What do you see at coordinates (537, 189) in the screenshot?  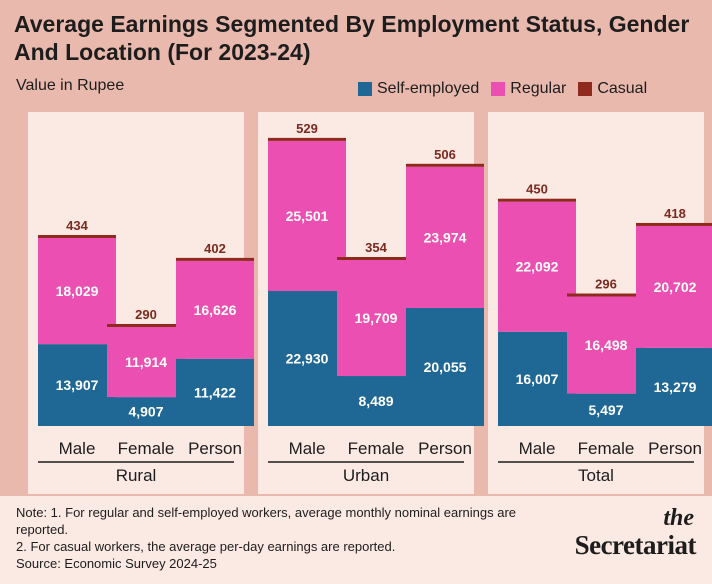 I see `label-casual-total-male: 450` at bounding box center [537, 189].